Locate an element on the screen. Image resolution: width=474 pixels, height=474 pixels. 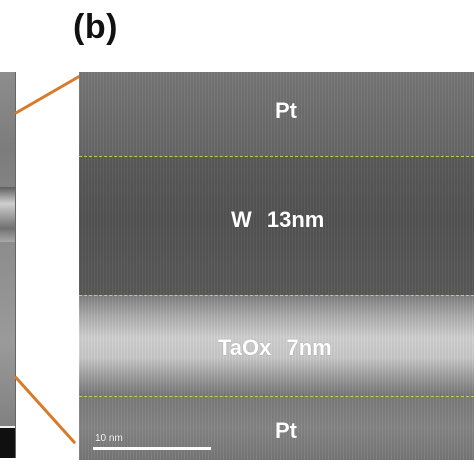
panel-label: (b) is located at coordinates (95, 27).